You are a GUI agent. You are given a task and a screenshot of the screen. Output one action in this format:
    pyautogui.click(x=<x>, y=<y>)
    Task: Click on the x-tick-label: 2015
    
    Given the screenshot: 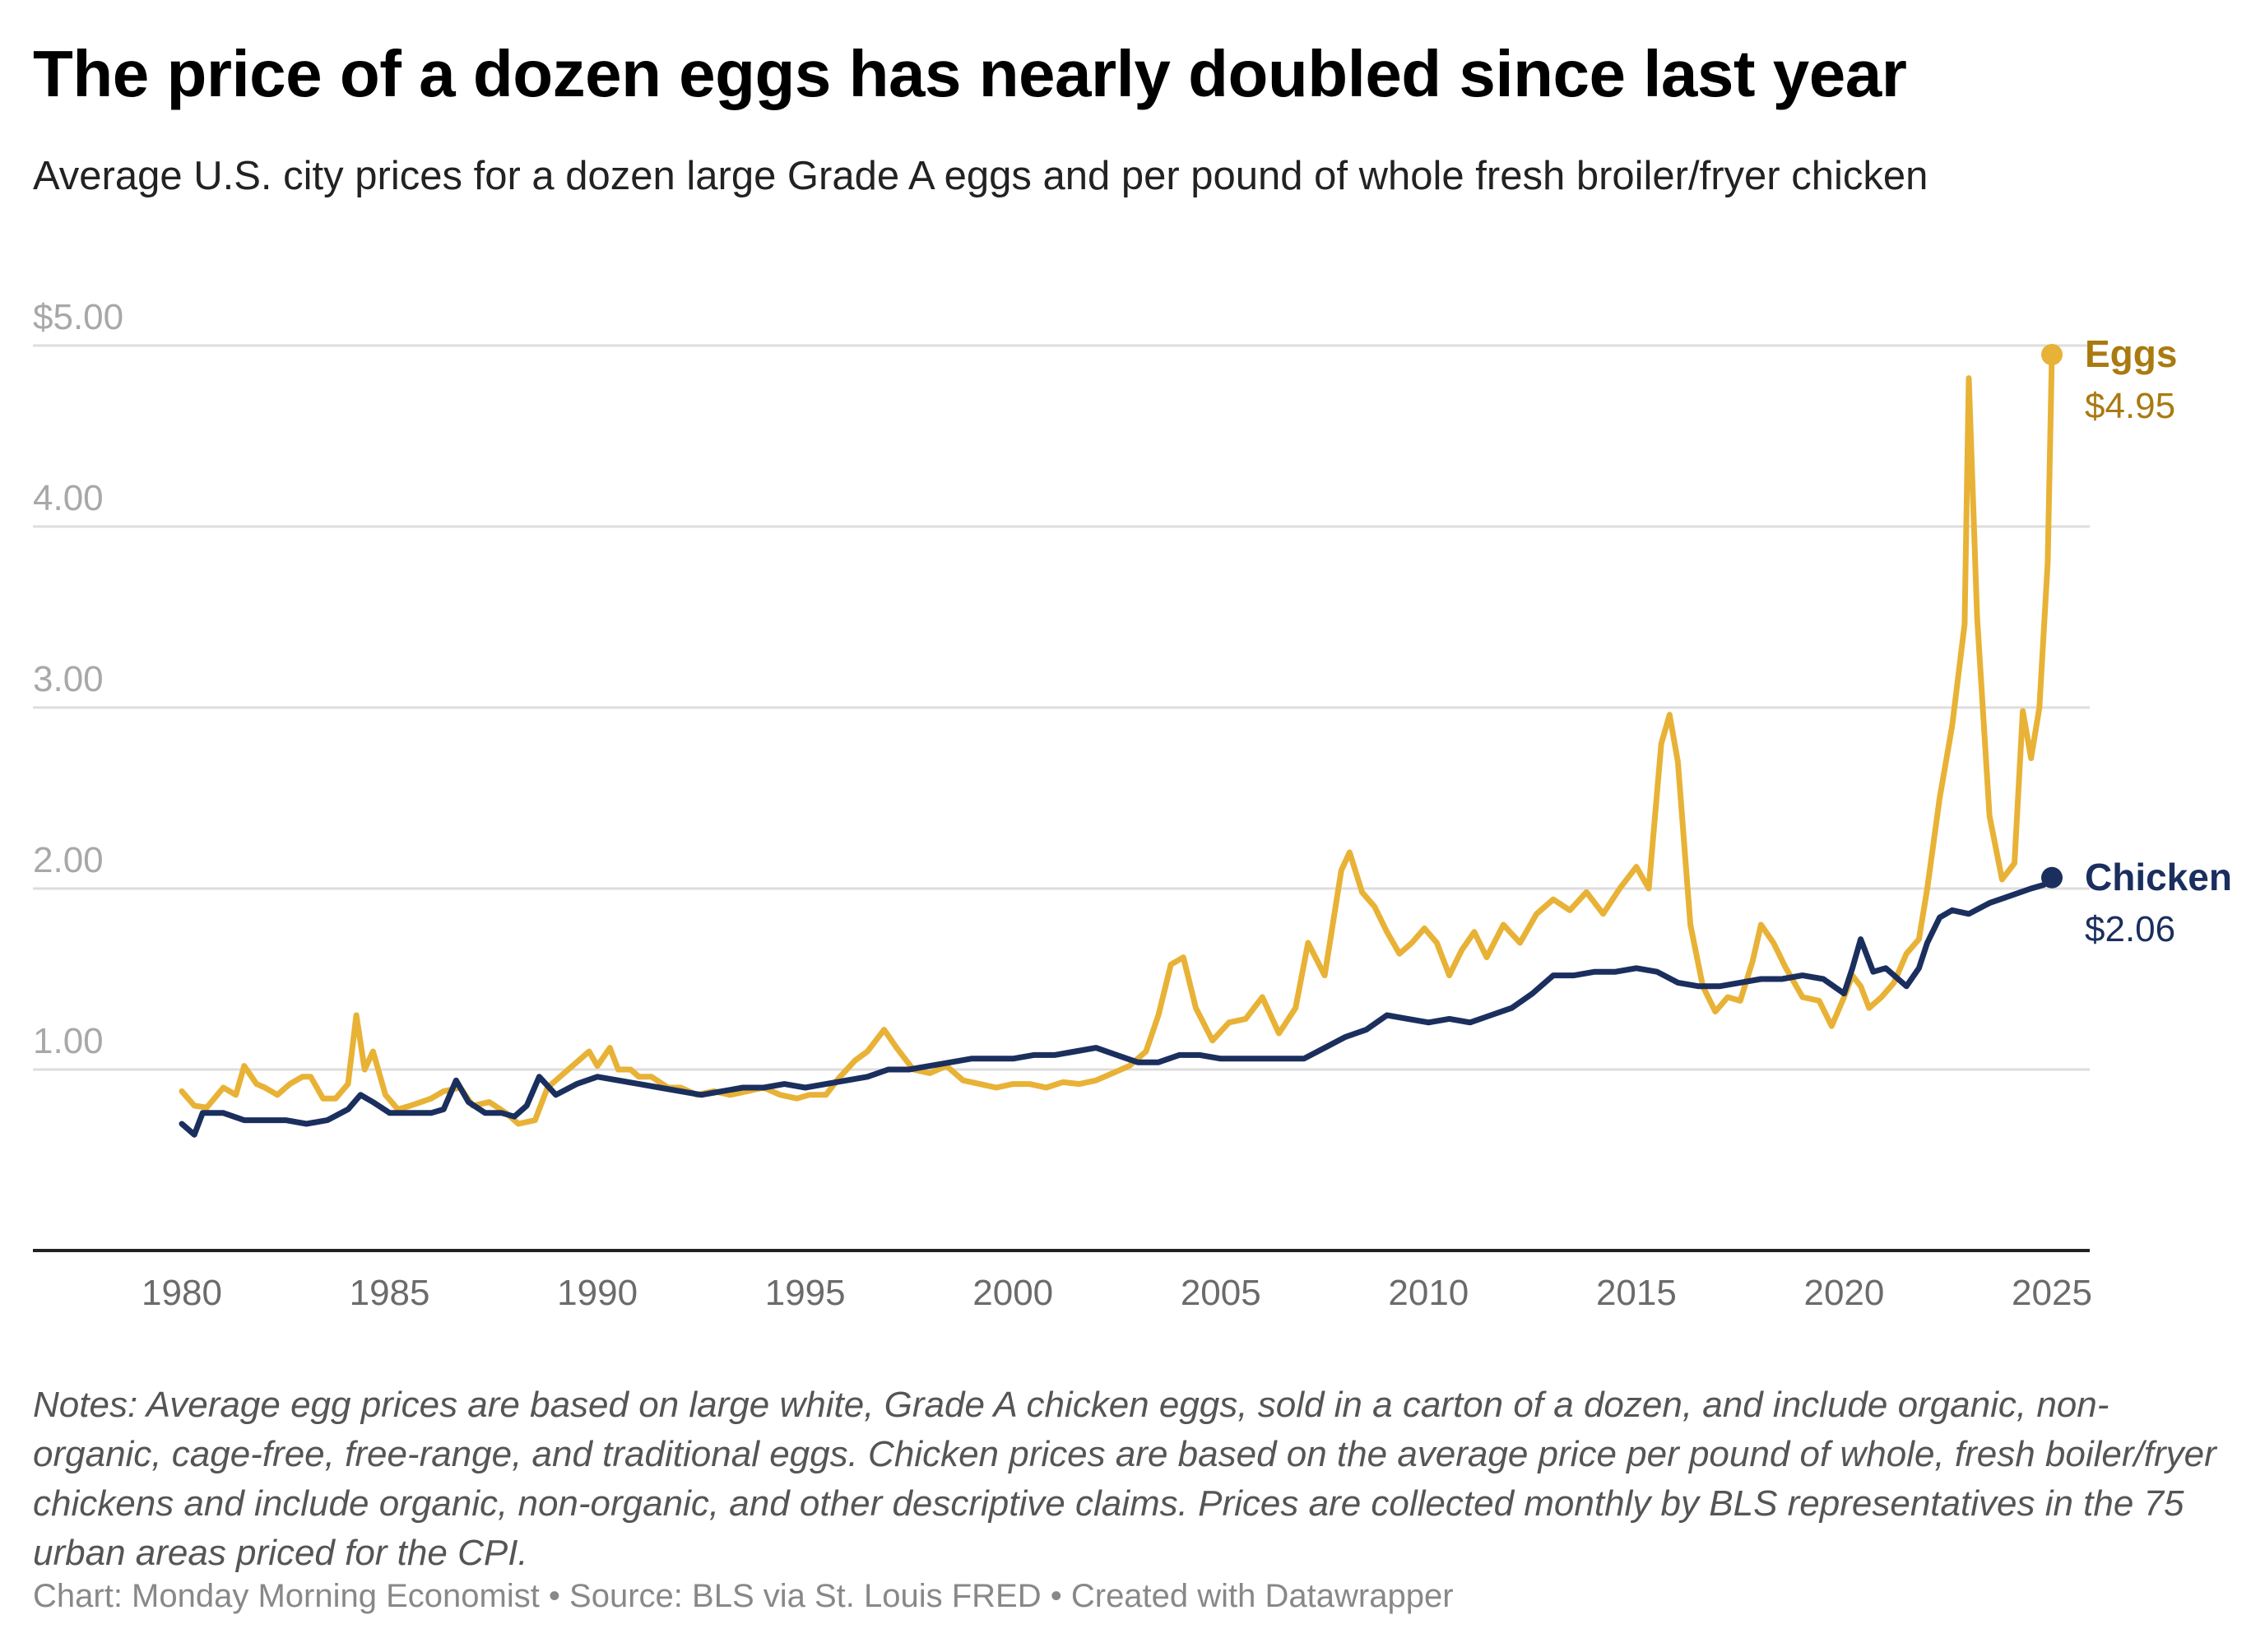 What is the action you would take?
    pyautogui.click(x=1636, y=1293)
    